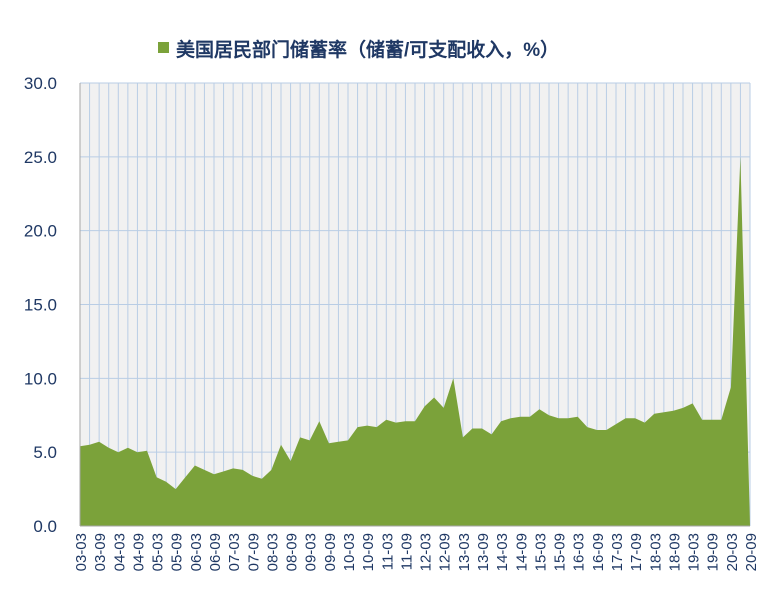 The height and width of the screenshot is (605, 783). Describe the element at coordinates (45, 452) in the screenshot. I see `y-tick-label: 5.0` at that location.